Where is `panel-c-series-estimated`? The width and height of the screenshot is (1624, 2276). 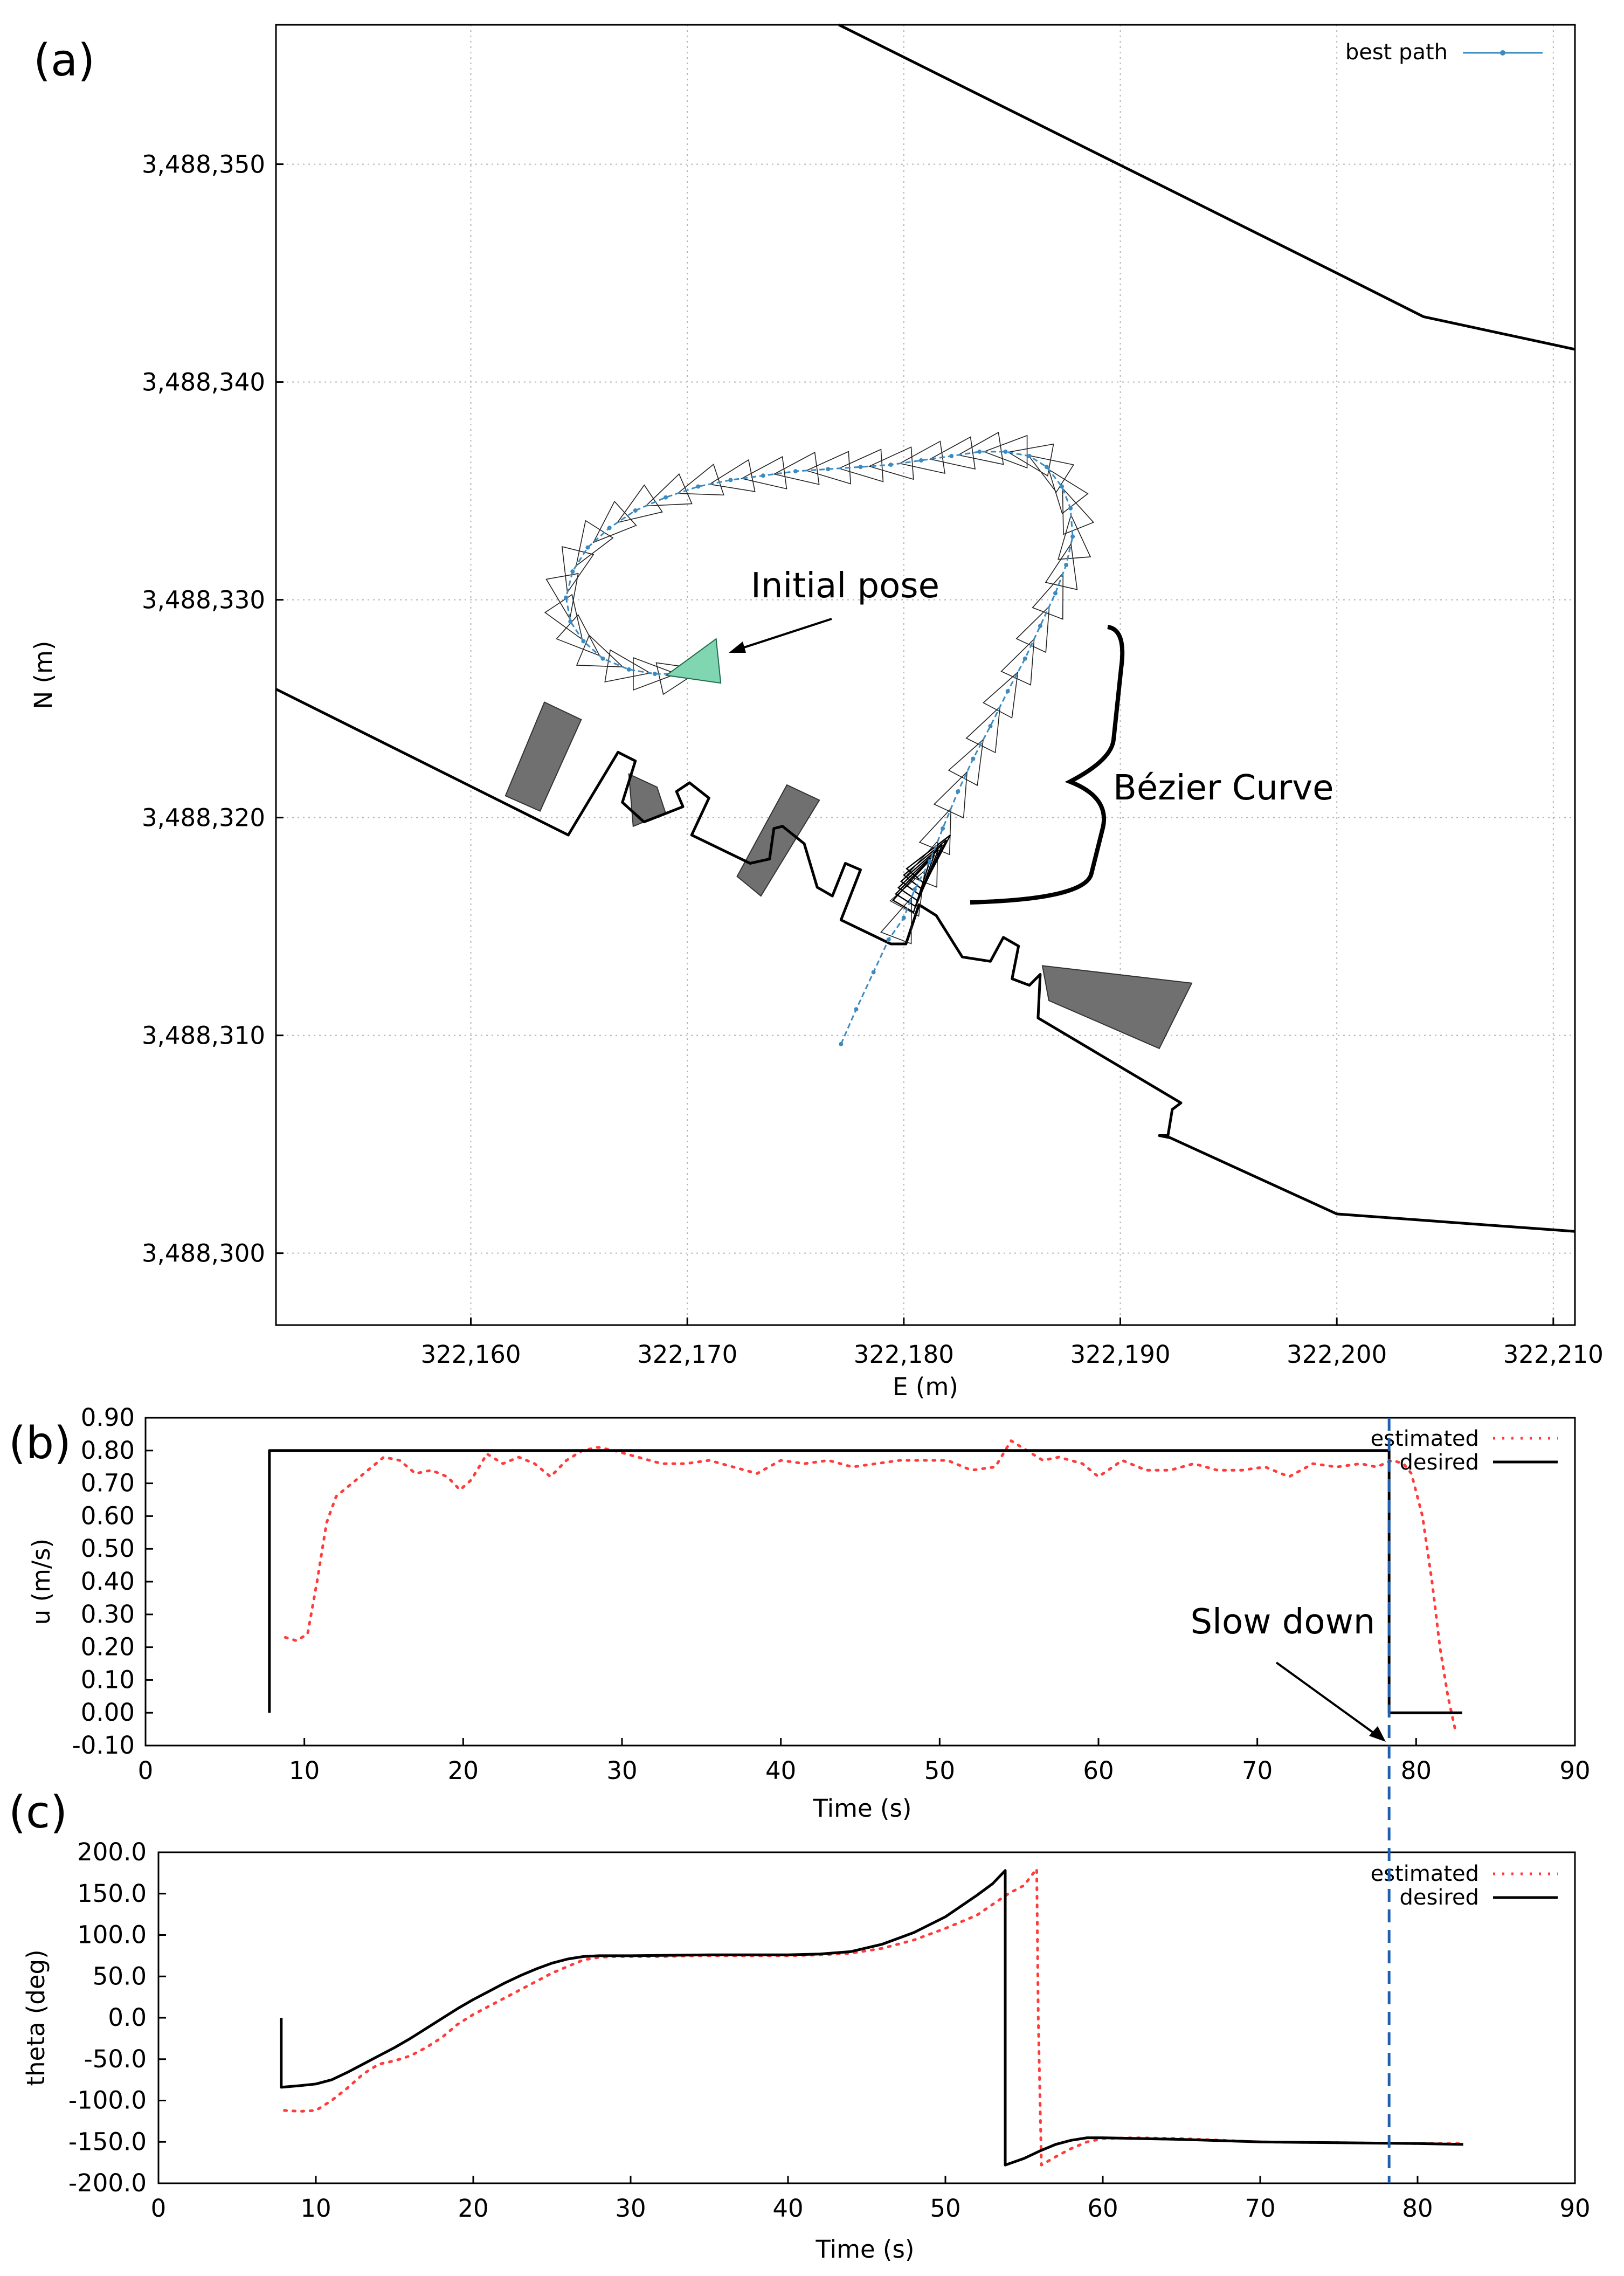 panel-c-series-estimated is located at coordinates (873, 2017).